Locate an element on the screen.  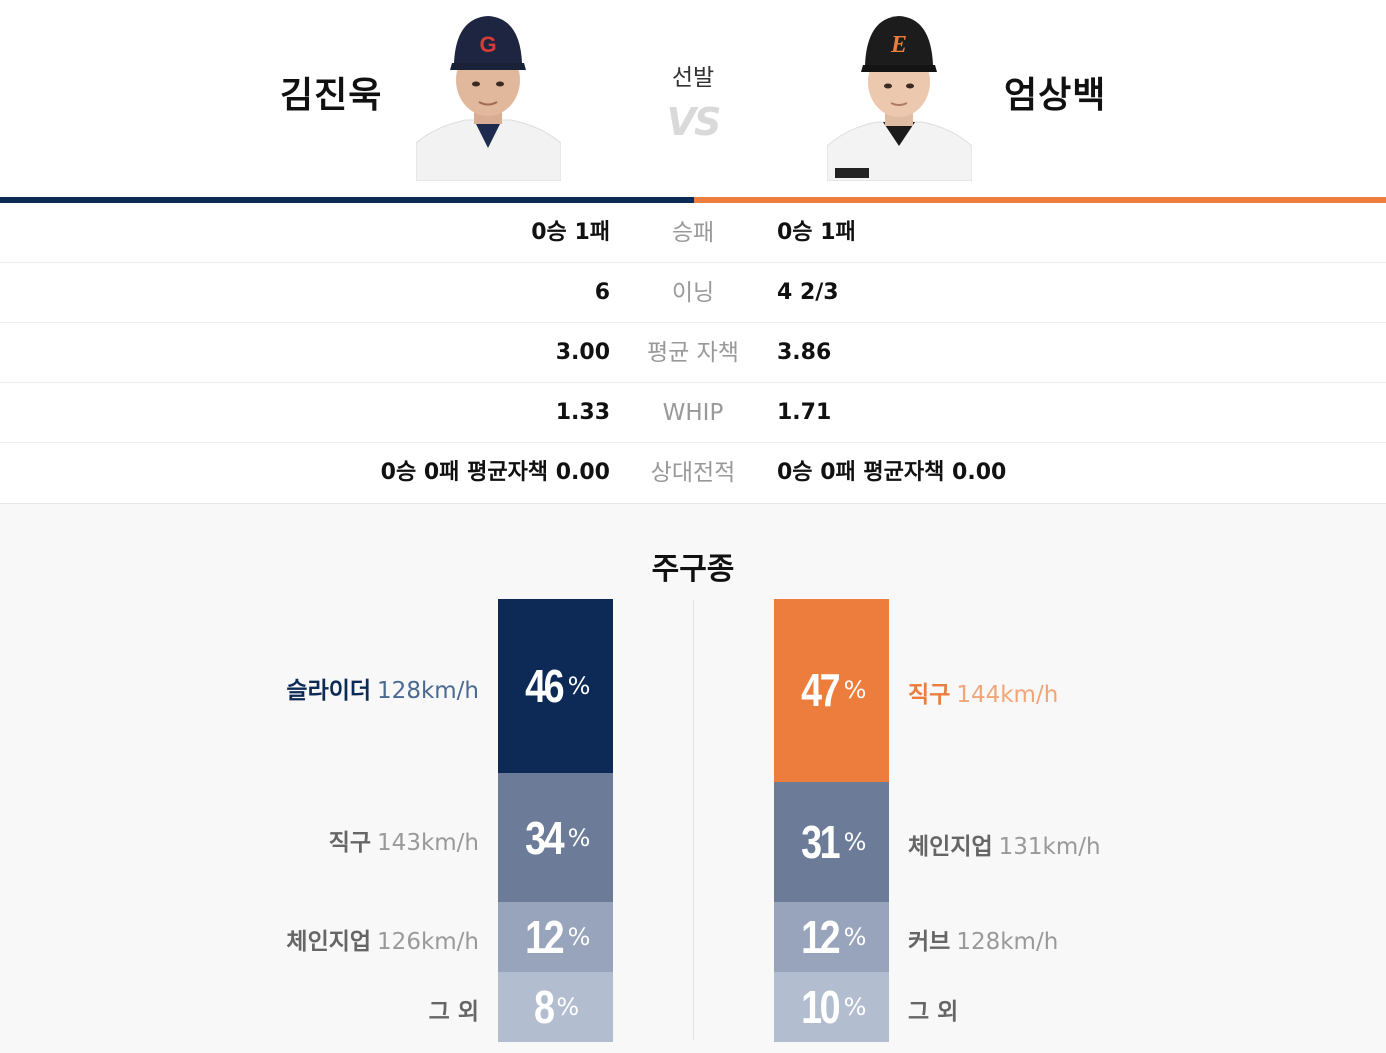
left-pitch-bar-segment: 12% is located at coordinates (555, 937).